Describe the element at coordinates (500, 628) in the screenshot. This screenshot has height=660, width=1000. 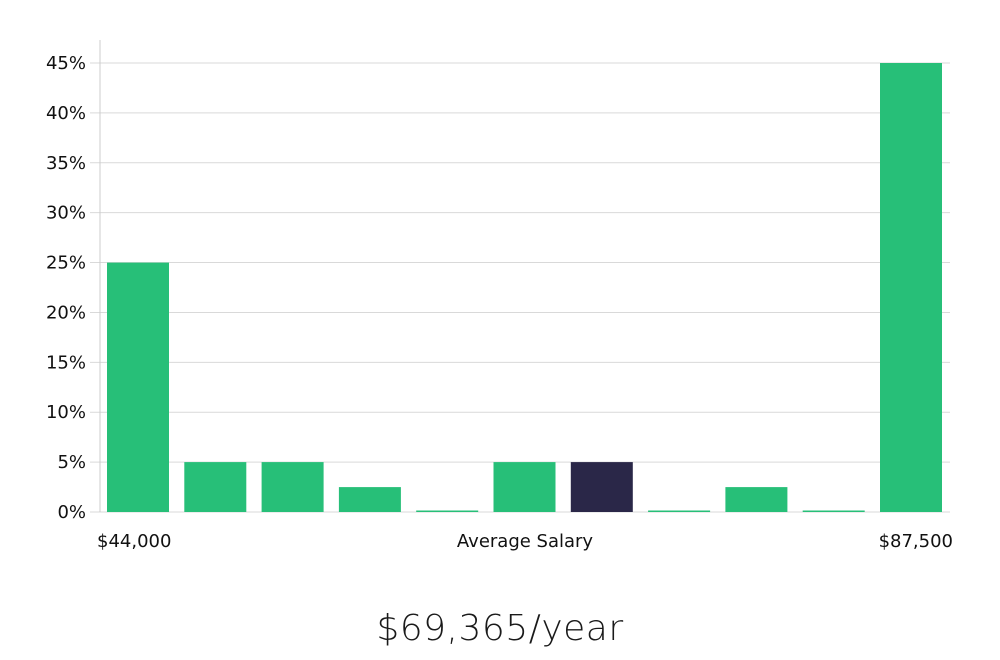
I see `average-salary-value: $69,365/year` at that location.